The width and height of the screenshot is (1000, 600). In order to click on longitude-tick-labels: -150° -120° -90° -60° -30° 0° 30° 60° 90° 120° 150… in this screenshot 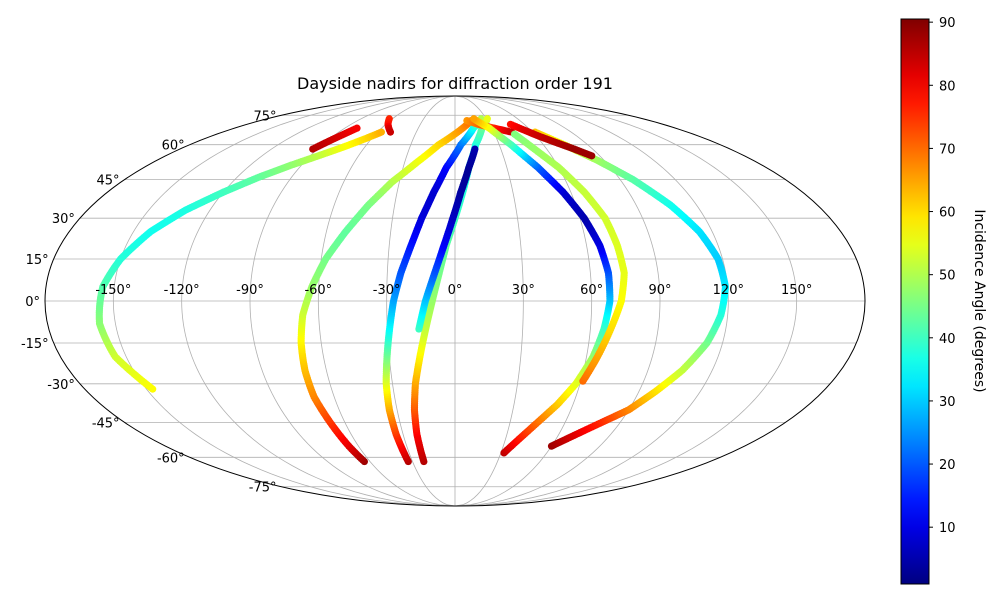, I will do `click(453, 290)`.